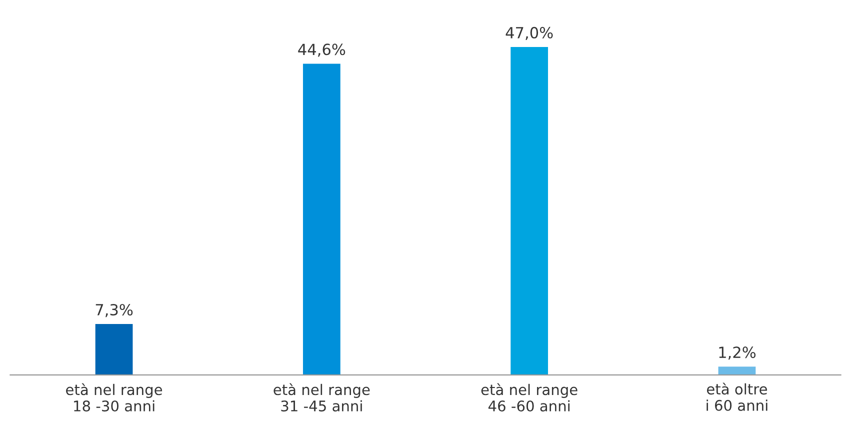 This screenshot has width=851, height=431. I want to click on x-tick-label: età nel range 18 -30 anni, so click(114, 397).